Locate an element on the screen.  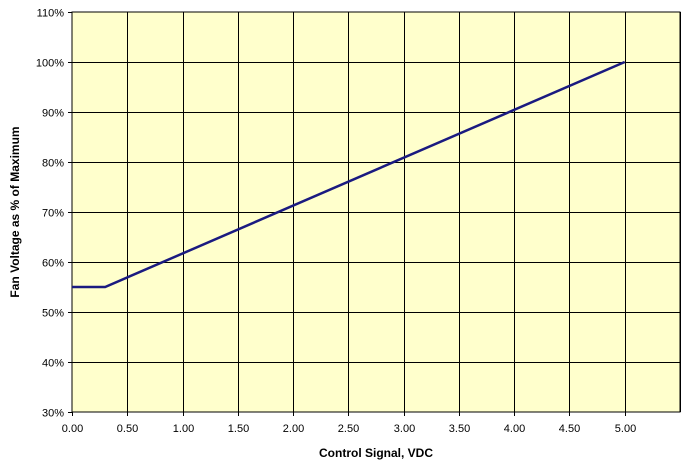
x-tick-label: 2.00 is located at coordinates (293, 429).